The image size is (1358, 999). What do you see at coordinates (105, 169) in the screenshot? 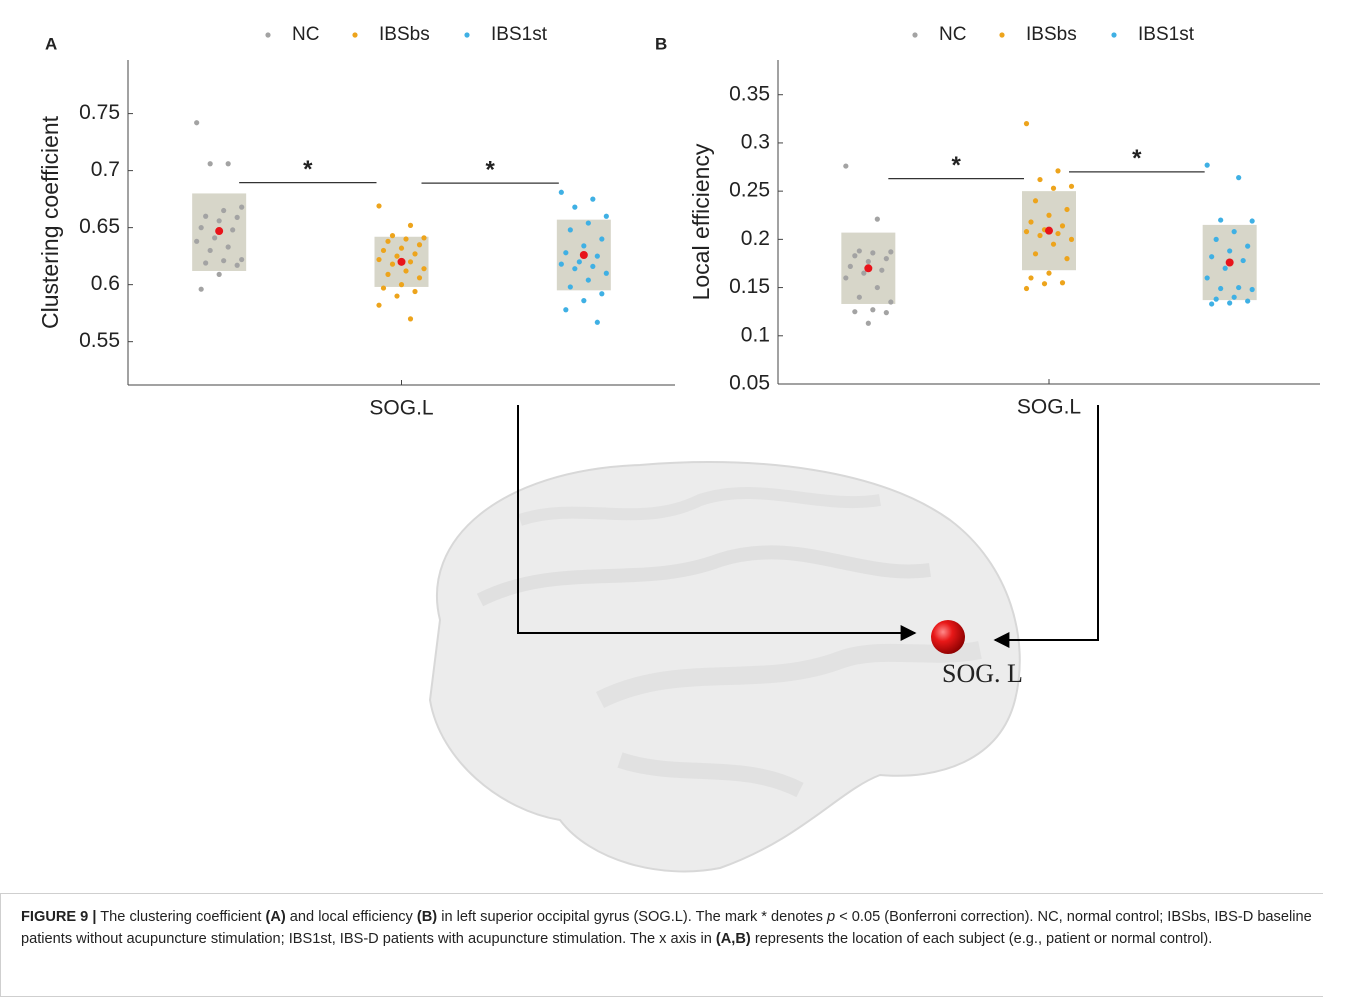
I see `y-tick-label: 0.7` at bounding box center [105, 169].